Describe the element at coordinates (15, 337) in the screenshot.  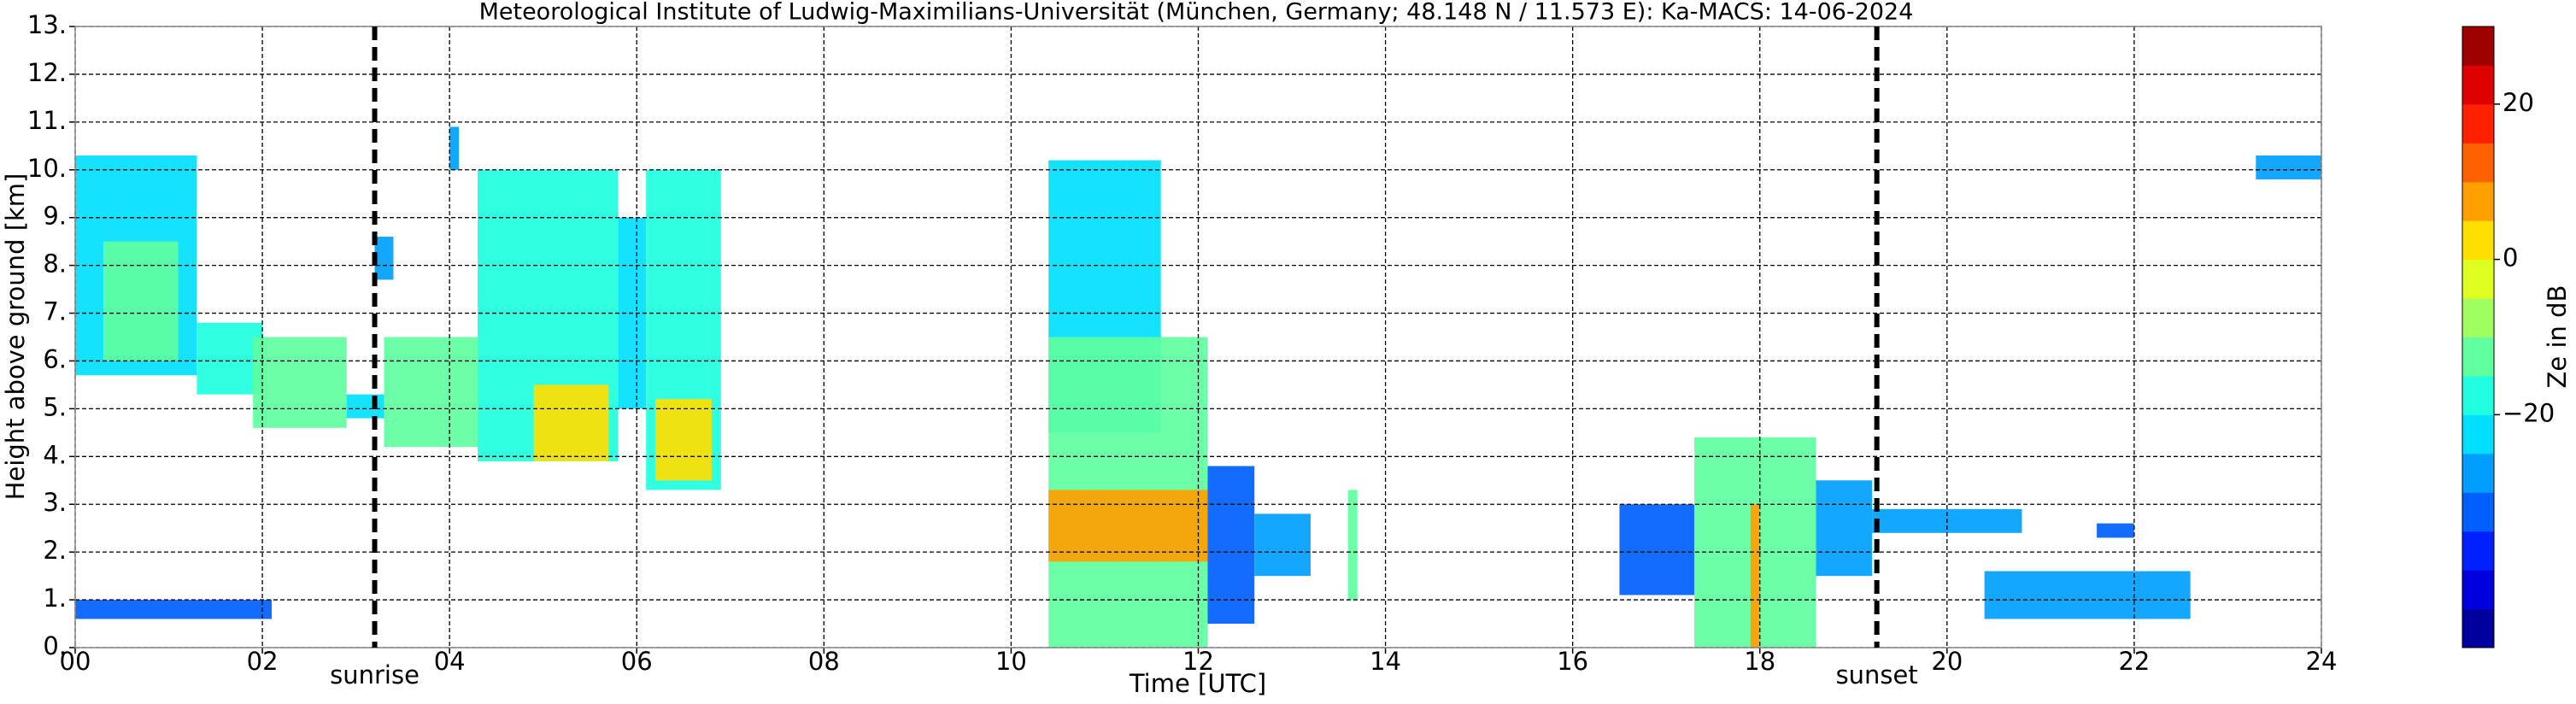
I see `y-axis-label: Height above ground [km]` at that location.